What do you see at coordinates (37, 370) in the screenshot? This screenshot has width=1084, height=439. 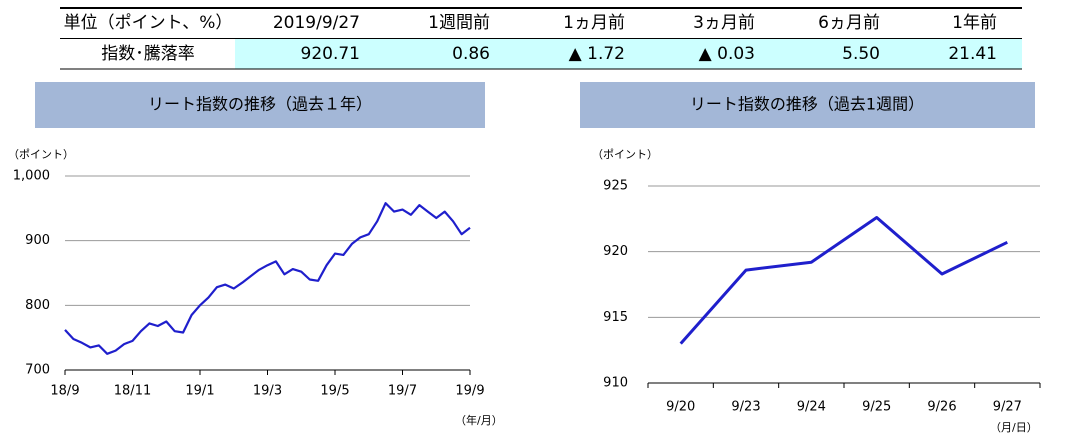 I see `y-tick-label: 700` at bounding box center [37, 370].